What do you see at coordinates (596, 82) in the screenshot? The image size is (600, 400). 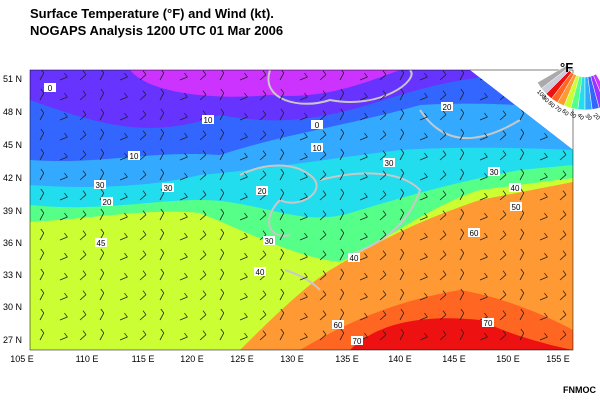 I see `legend-swatch` at bounding box center [596, 82].